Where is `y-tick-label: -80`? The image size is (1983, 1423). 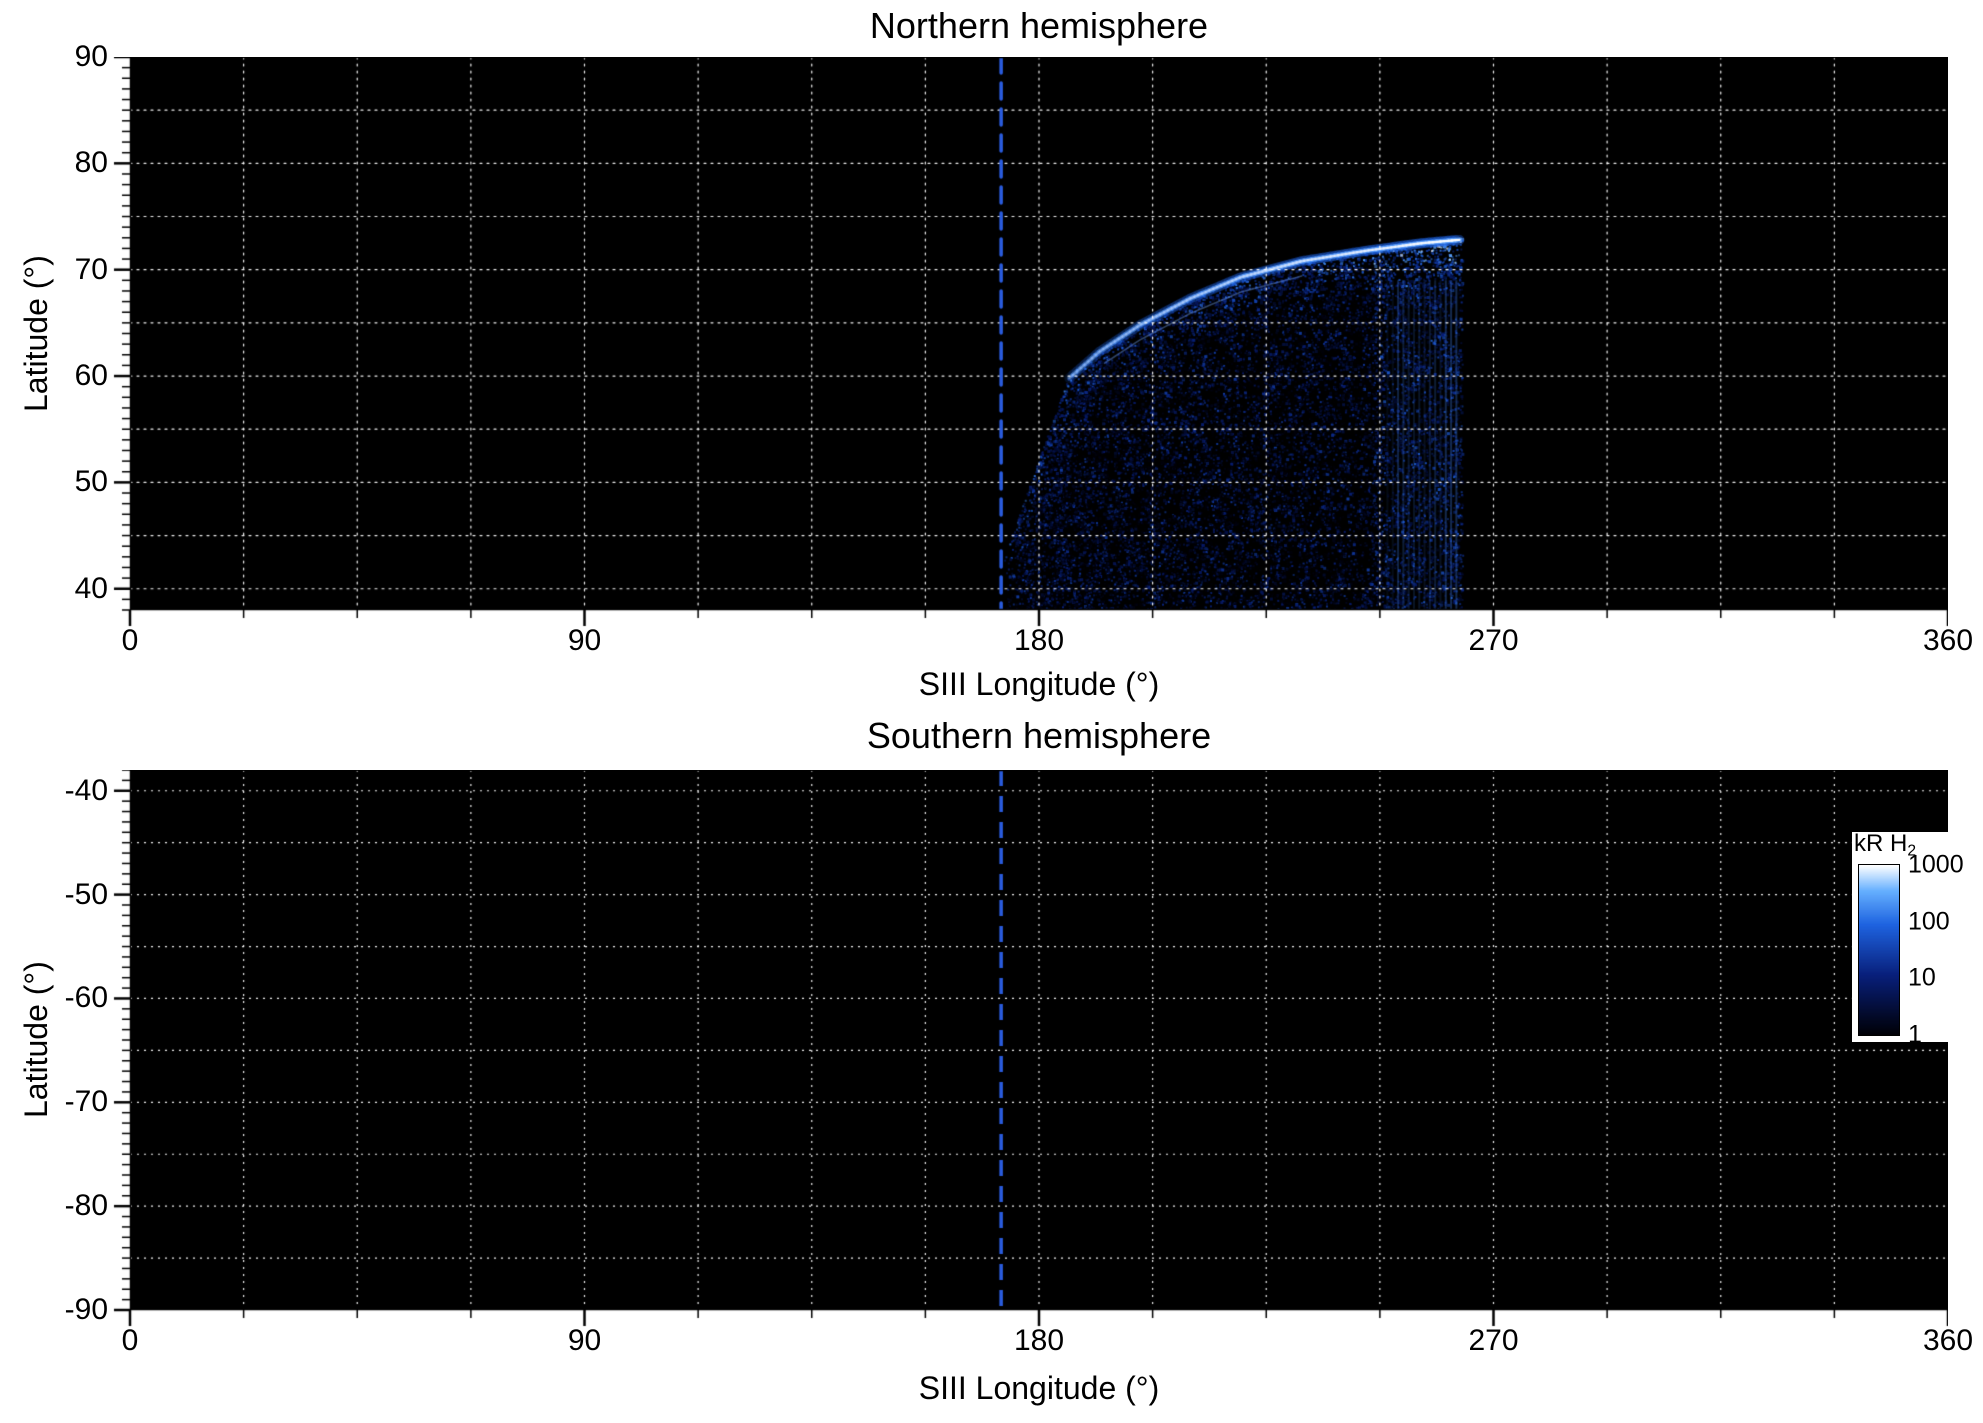 y-tick-label: -80 is located at coordinates (86, 1206).